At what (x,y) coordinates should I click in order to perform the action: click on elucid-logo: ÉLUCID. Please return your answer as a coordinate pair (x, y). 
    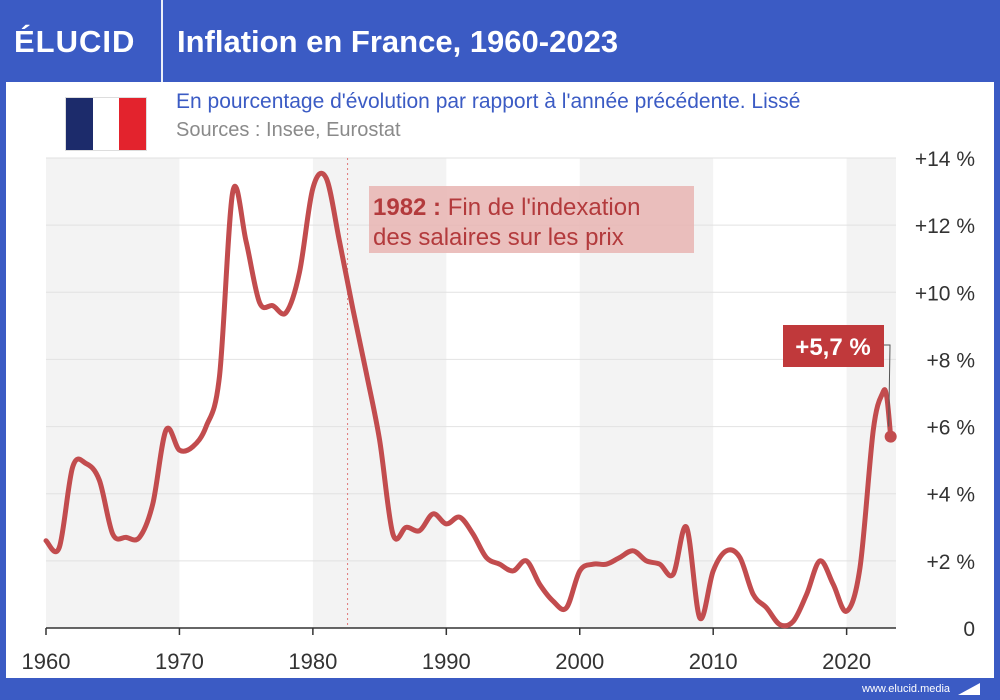
    Looking at the image, I should click on (75, 41).